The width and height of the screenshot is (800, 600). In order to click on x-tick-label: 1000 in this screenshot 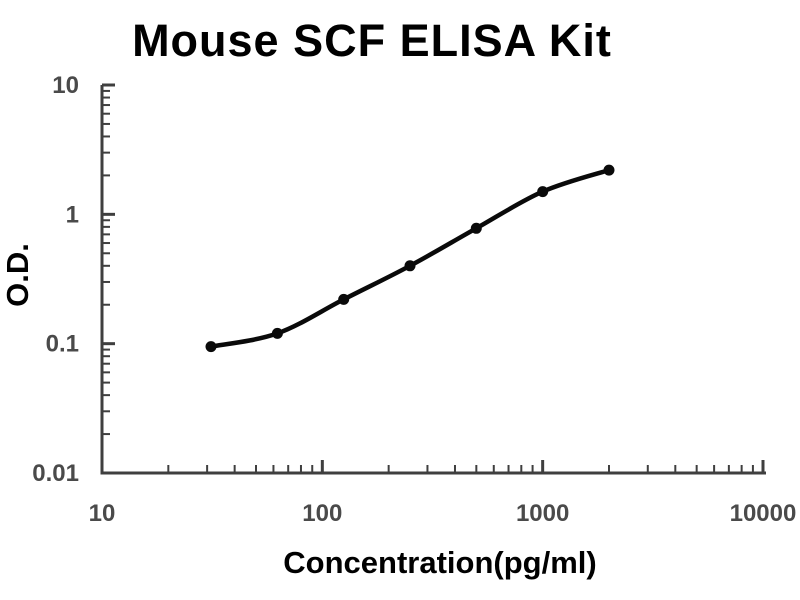, I will do `click(542, 513)`.